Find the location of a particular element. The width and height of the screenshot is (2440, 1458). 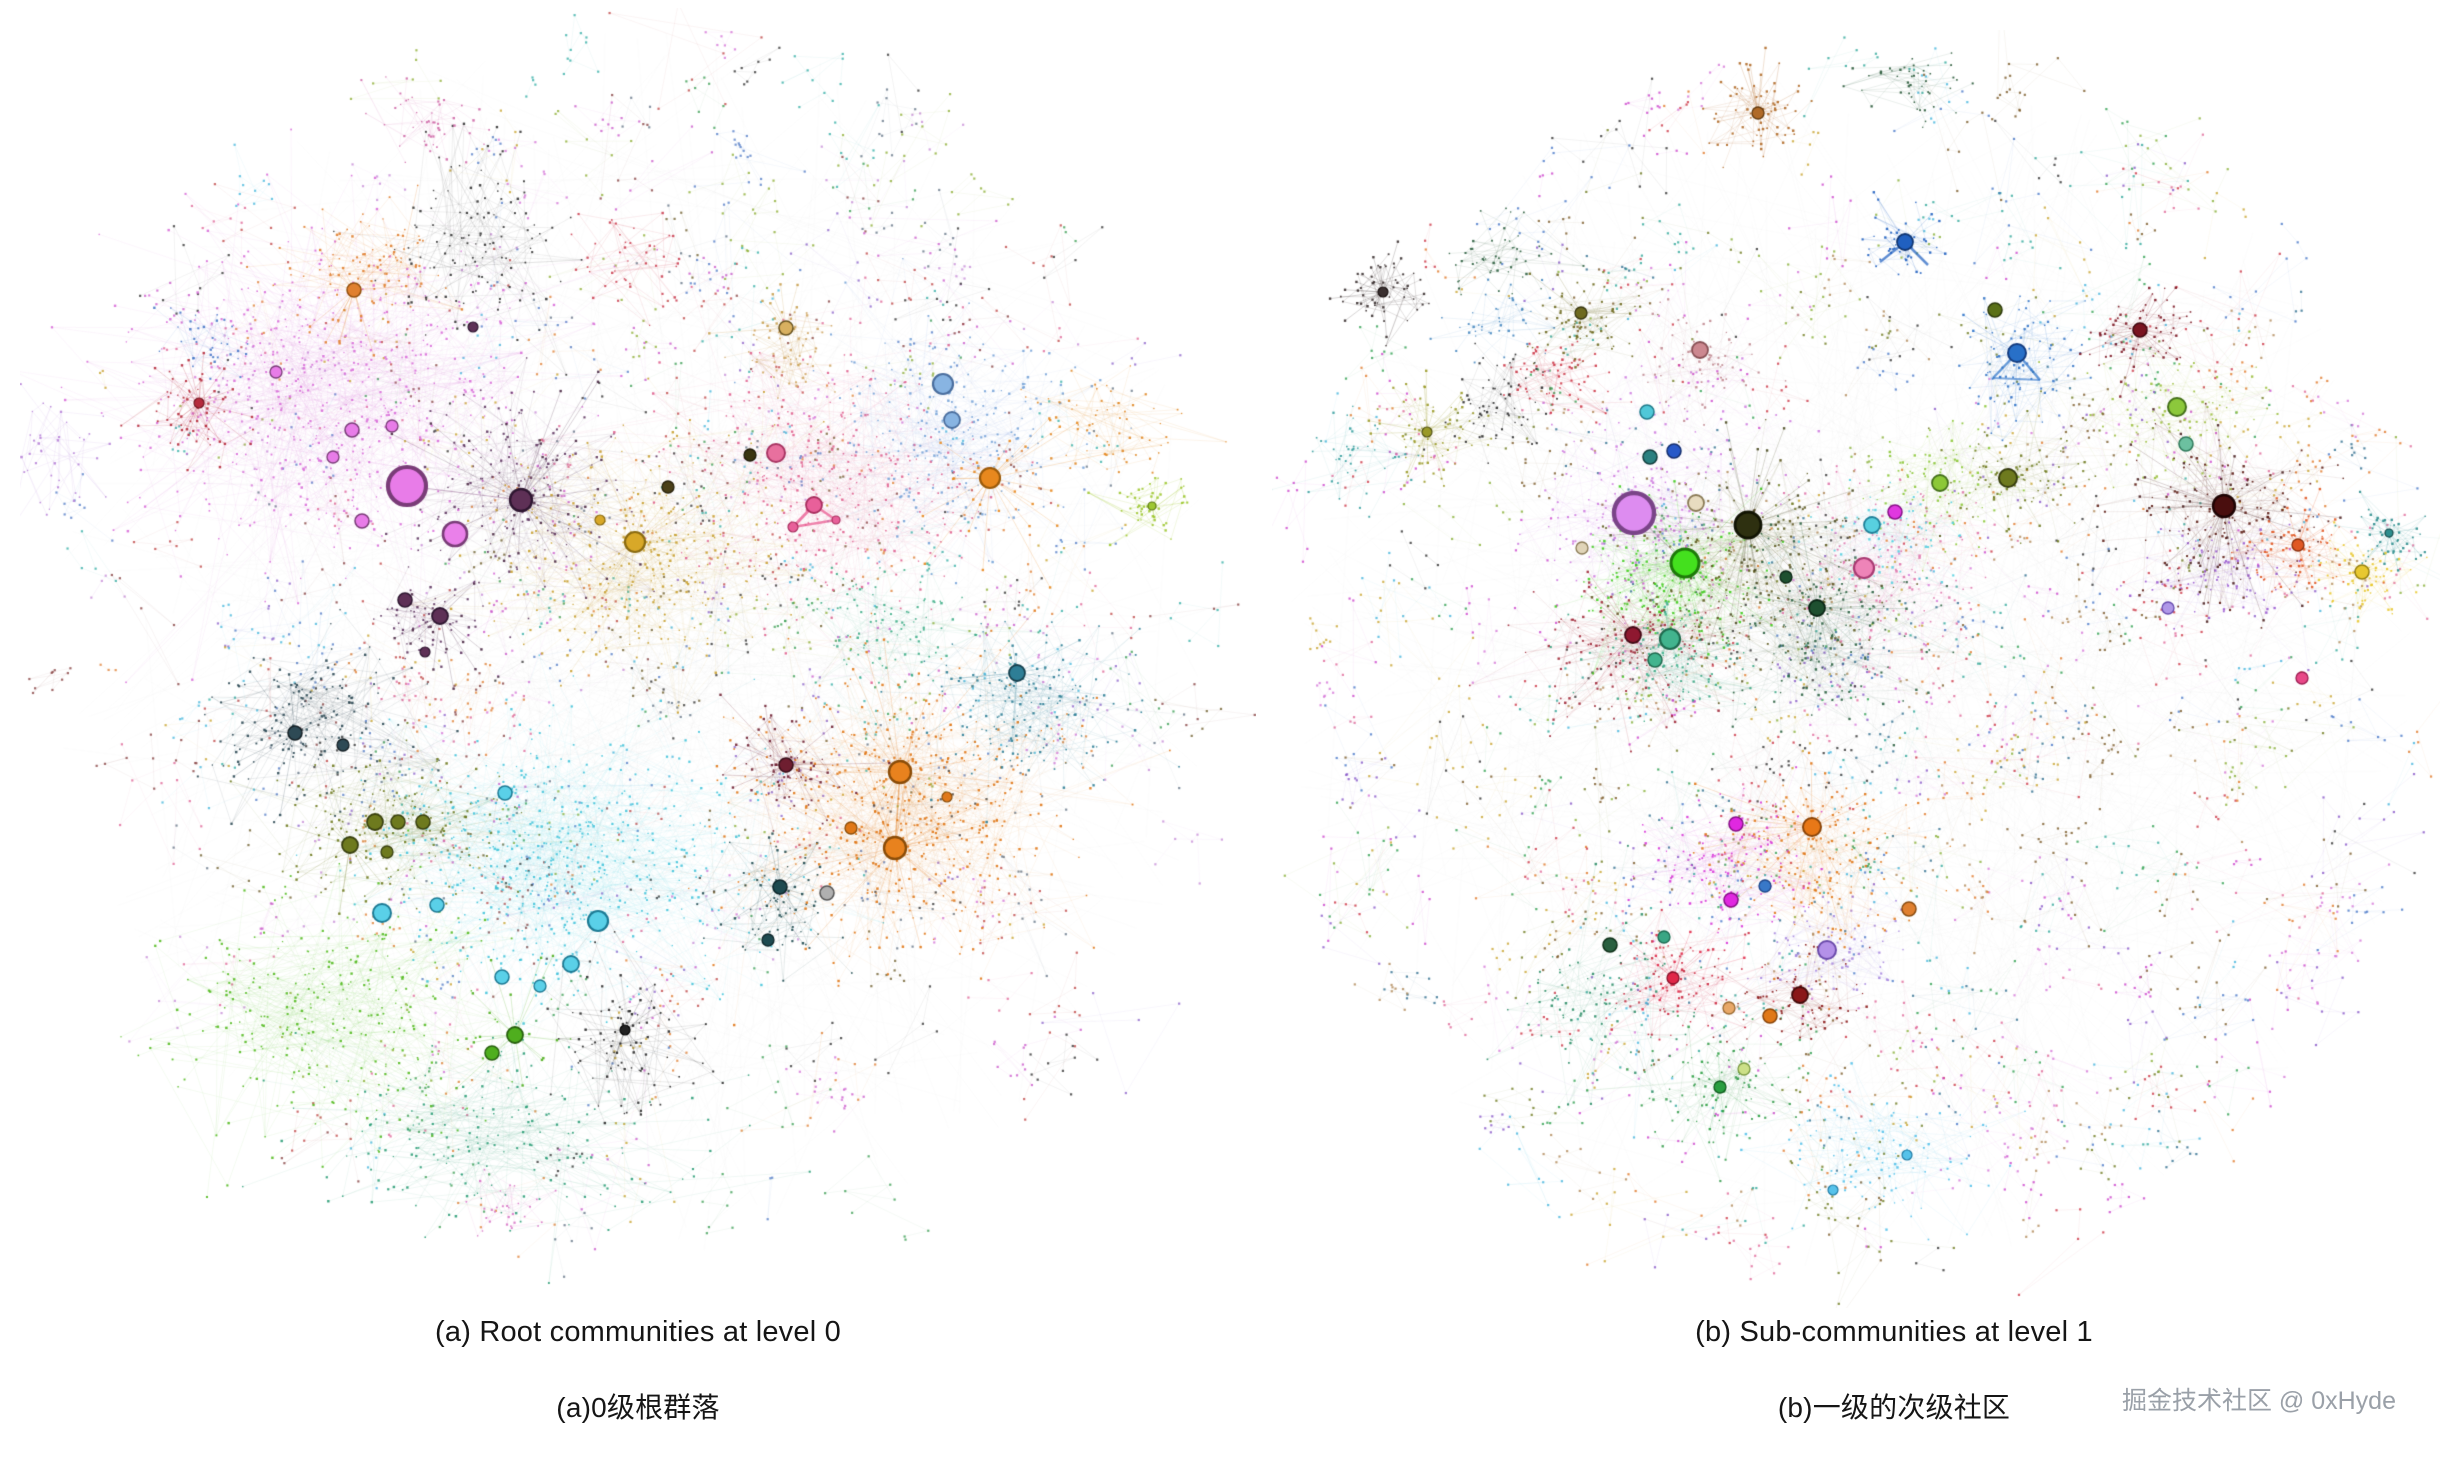

caption-a-chinese: (a)0级根群落 is located at coordinates (638, 1407).